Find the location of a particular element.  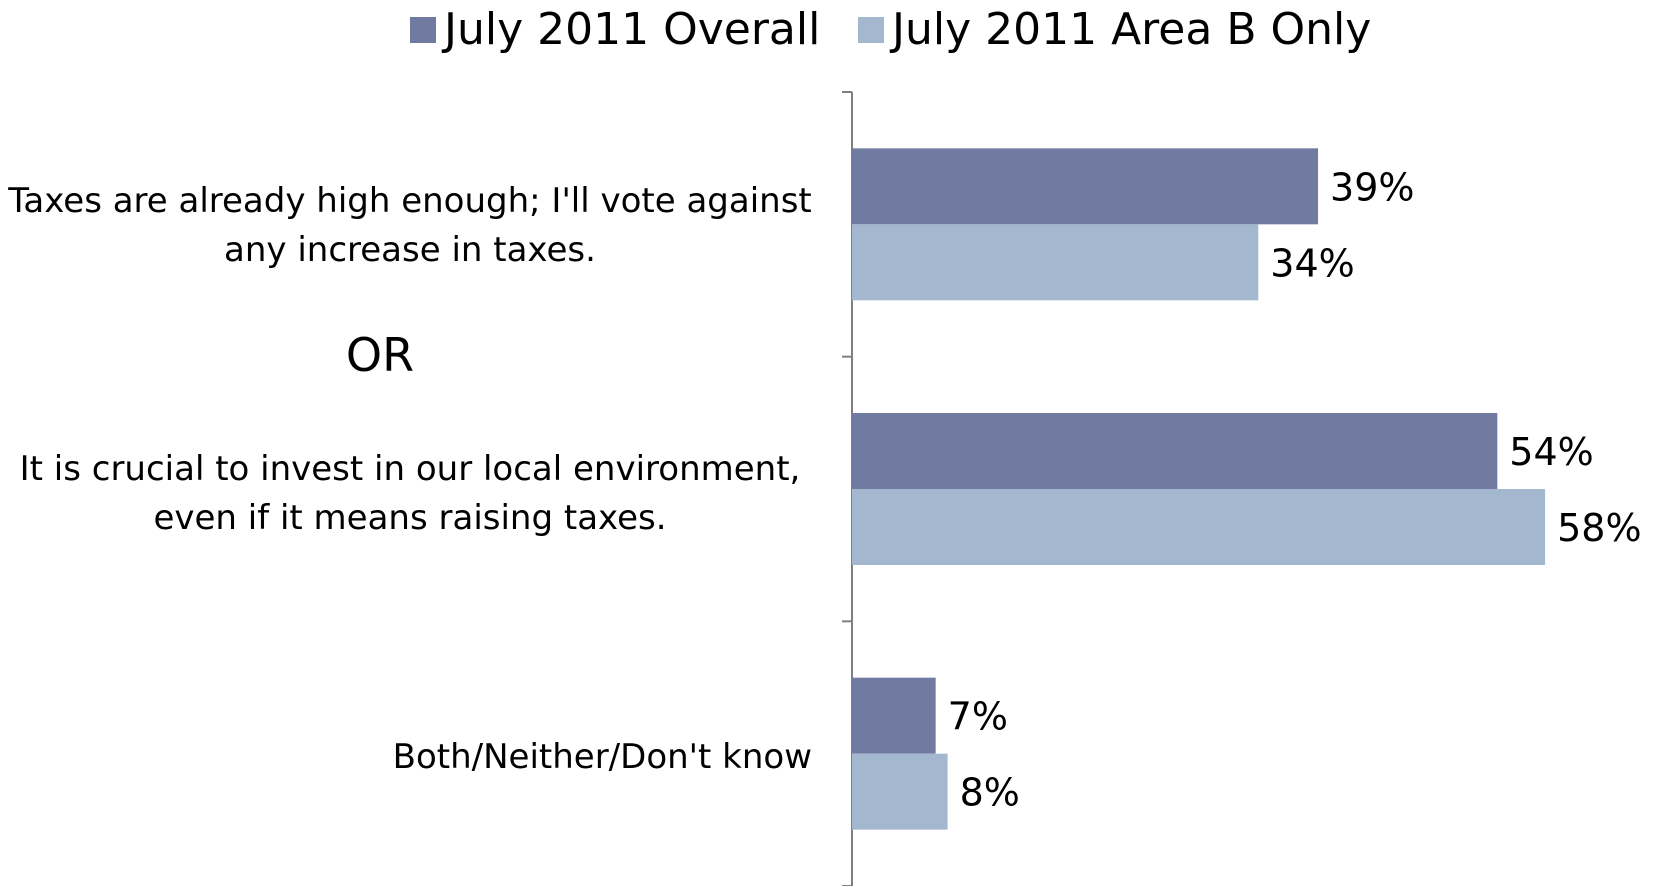

category-label-line: Both/Neither/Don't know is located at coordinates (602, 757).